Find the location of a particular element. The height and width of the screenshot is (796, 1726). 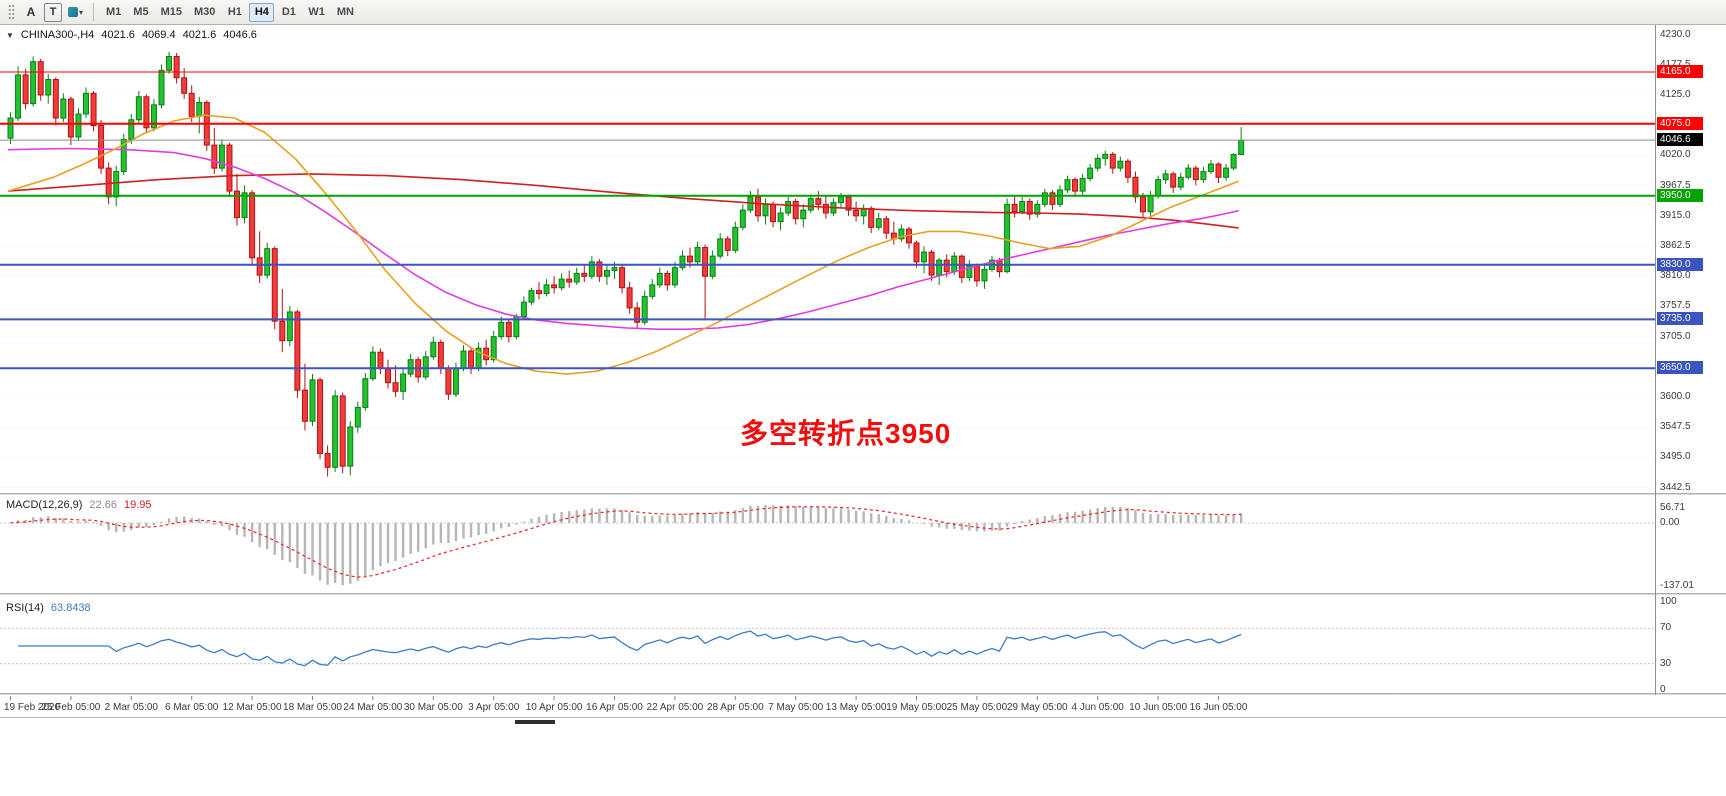

symbol-dropdown-icon: ▼ is located at coordinates (10, 35).